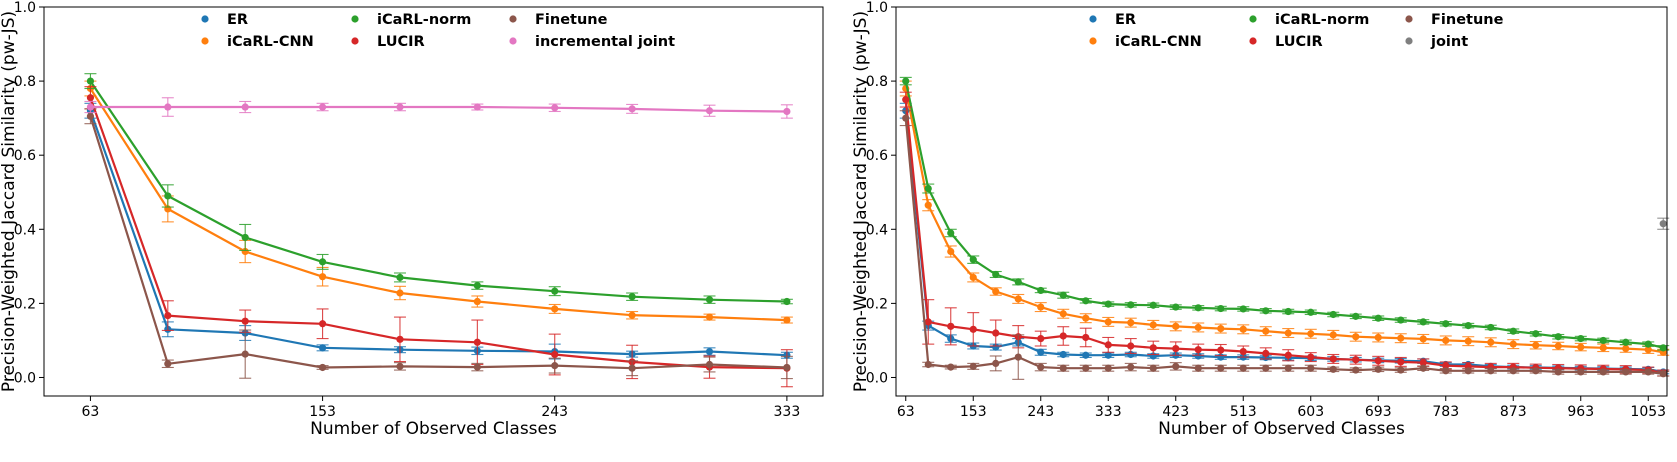  What do you see at coordinates (1580, 412) in the screenshot?
I see `right-xtick-label: 963` at bounding box center [1580, 412].